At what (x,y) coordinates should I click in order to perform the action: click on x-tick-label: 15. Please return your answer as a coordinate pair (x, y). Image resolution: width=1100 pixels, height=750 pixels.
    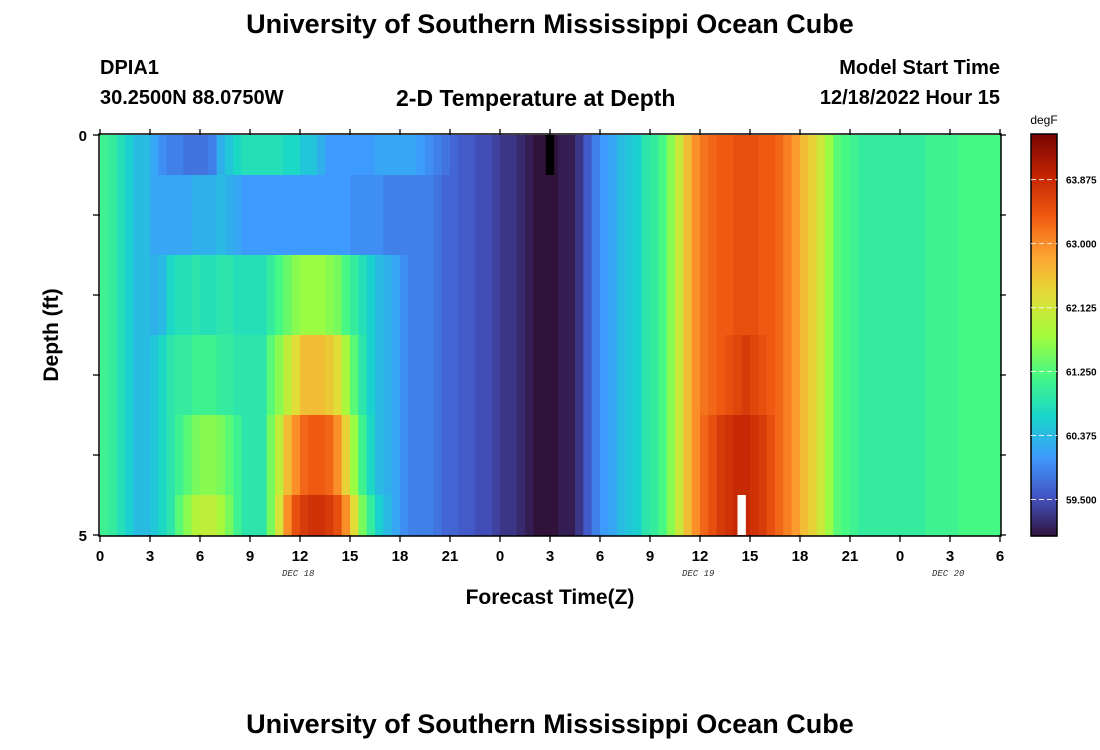
    Looking at the image, I should click on (750, 556).